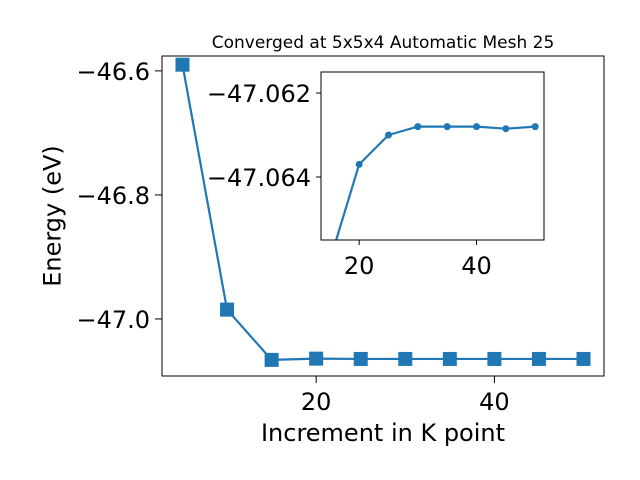 This screenshot has height=480, width=640. Describe the element at coordinates (52, 216) in the screenshot. I see `main-y-axis-label: Energy (eV)` at that location.